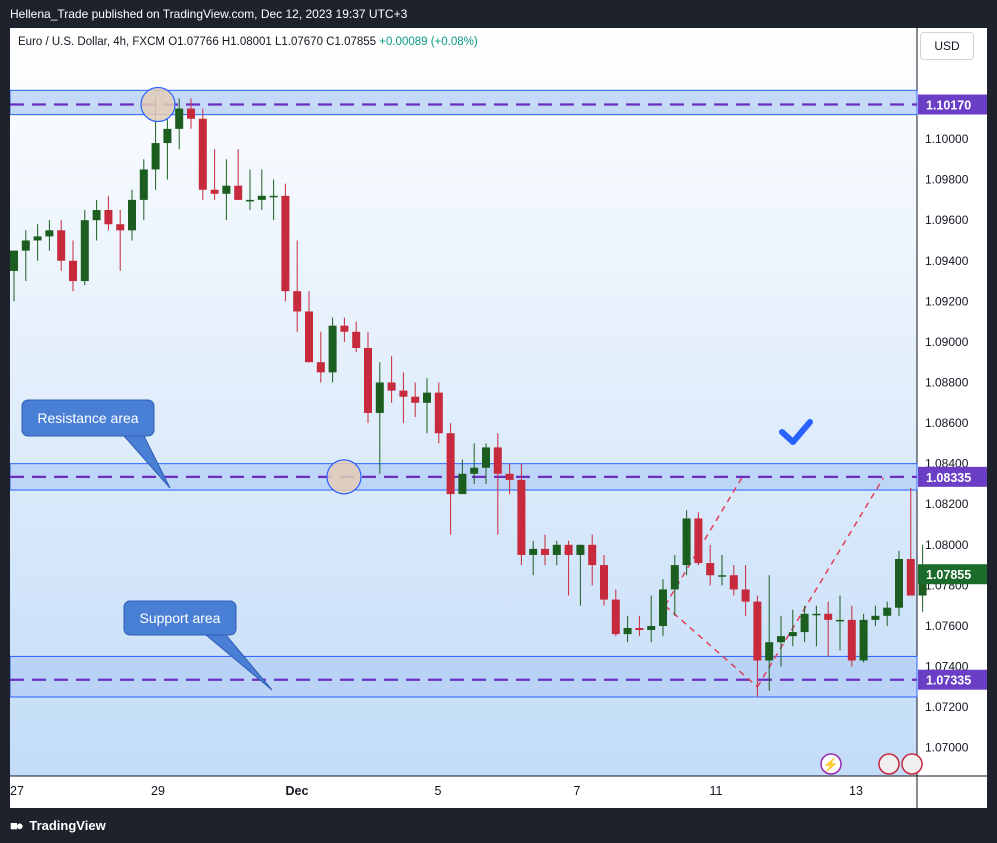  I want to click on tradingview-logo-icon: ■●, so click(17, 825).